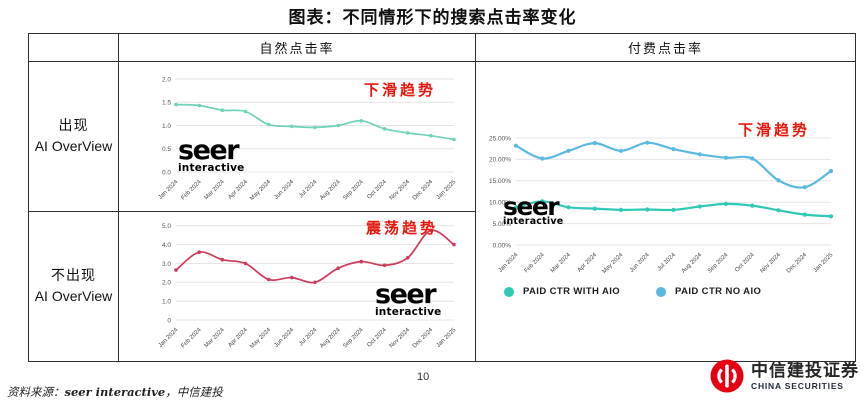  Describe the element at coordinates (502, 245) in the screenshot. I see `svg-text: 0.00%` at that location.